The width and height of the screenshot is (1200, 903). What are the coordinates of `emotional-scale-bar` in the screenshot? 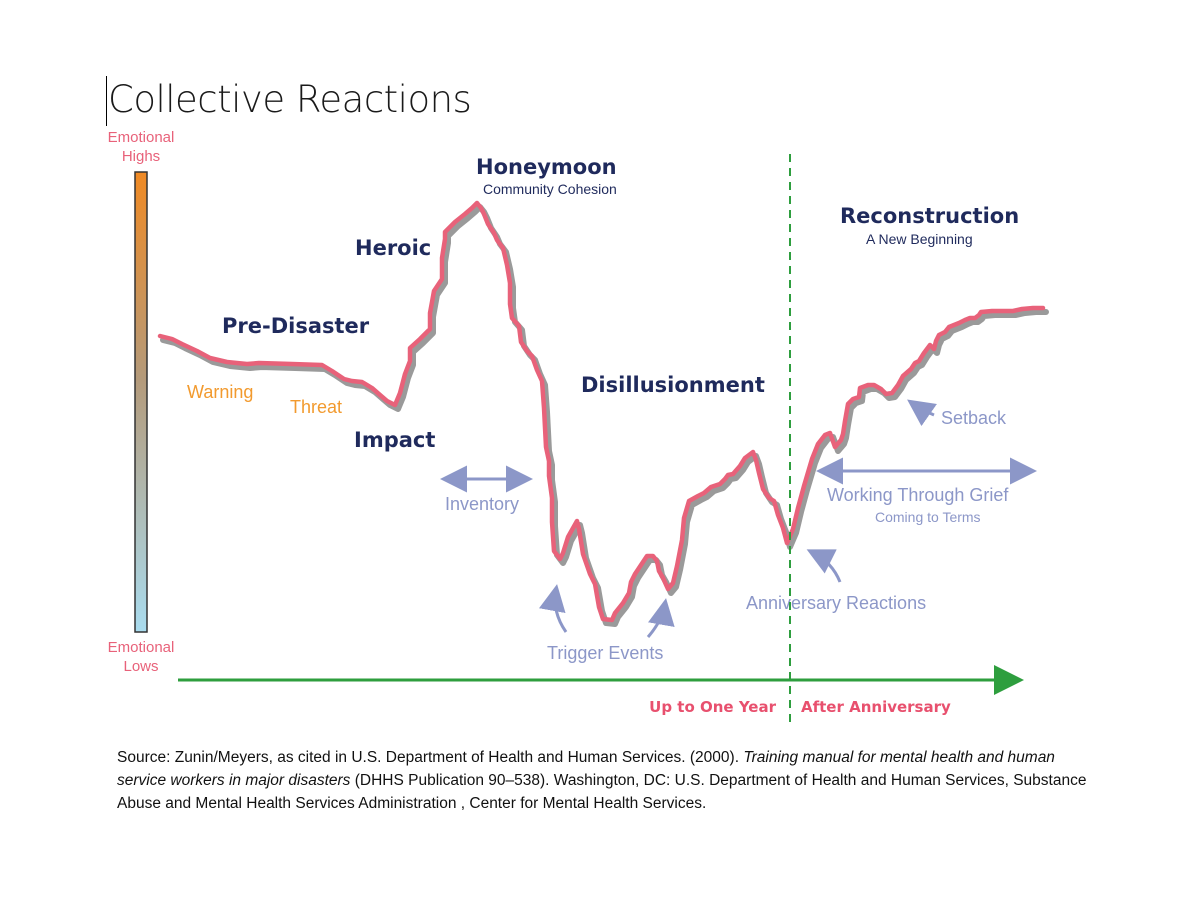 It's located at (141, 402).